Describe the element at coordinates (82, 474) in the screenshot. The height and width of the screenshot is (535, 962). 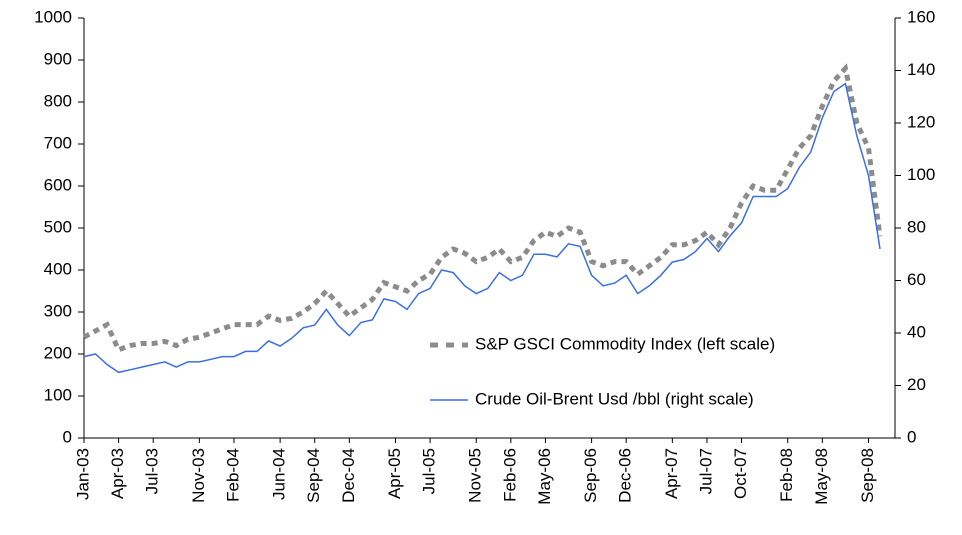
I see `x-tick-label: Jan-03` at that location.